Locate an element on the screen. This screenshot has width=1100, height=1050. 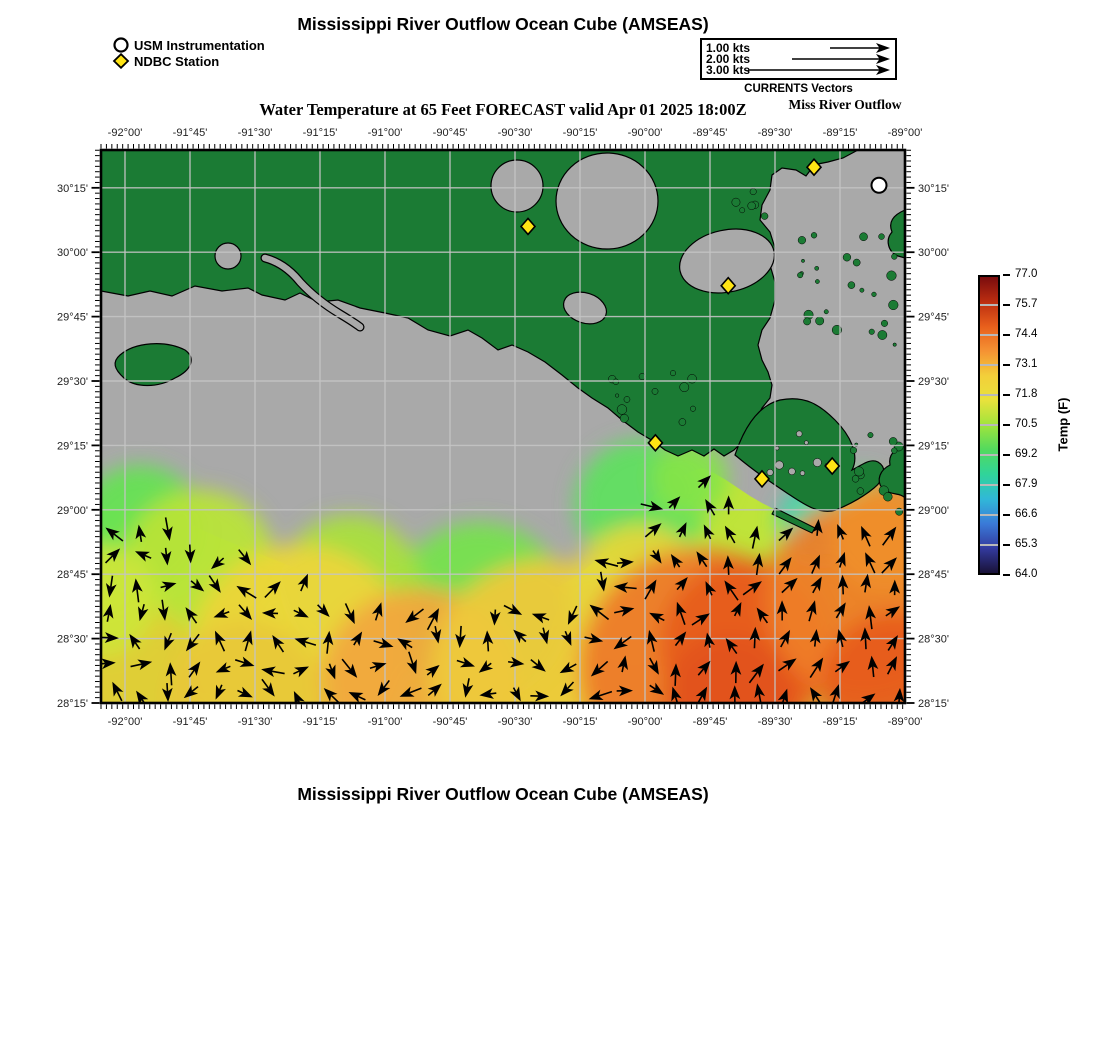
vec-row-2: 2.00 kts is located at coordinates (798, 59).